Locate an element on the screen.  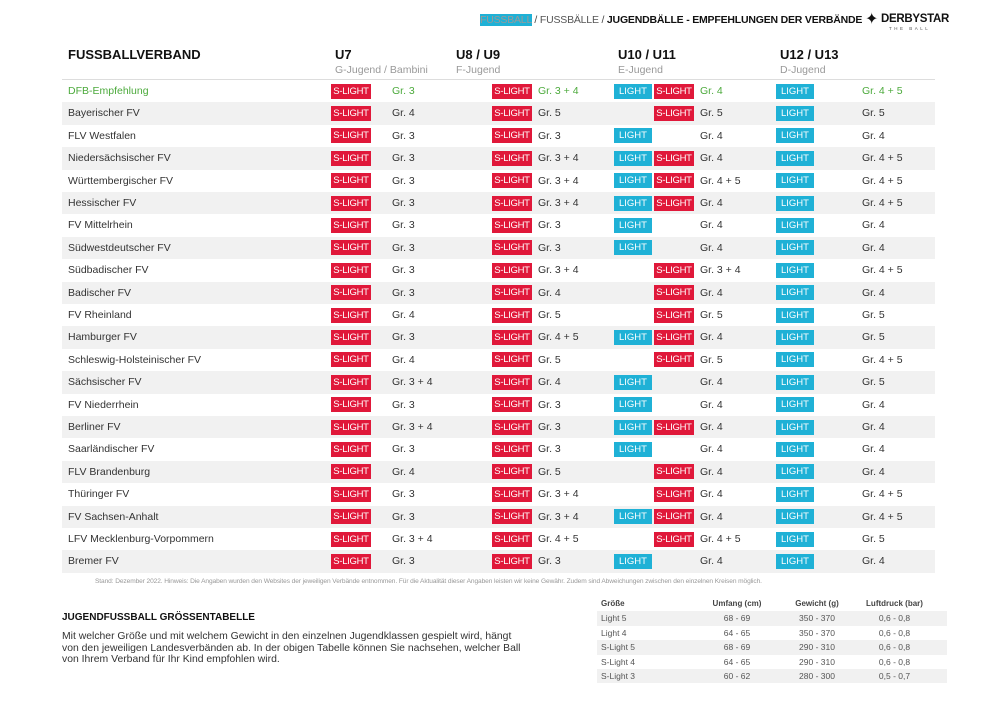
breadcrumb-segment: FUSSBALL is located at coordinates (506, 20).